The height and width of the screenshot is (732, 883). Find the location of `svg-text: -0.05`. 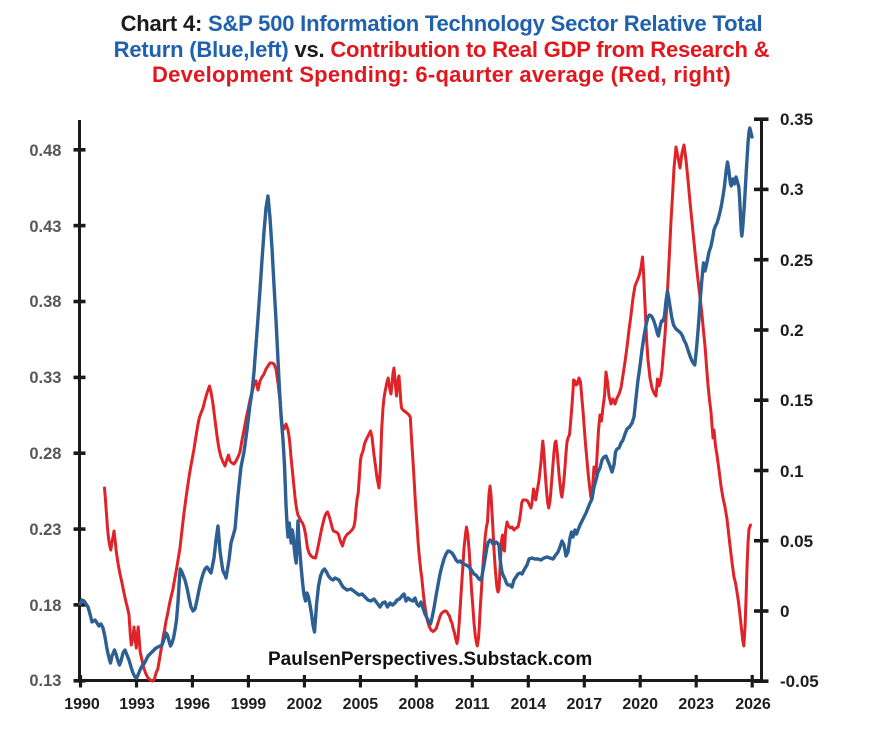

svg-text: -0.05 is located at coordinates (799, 681).